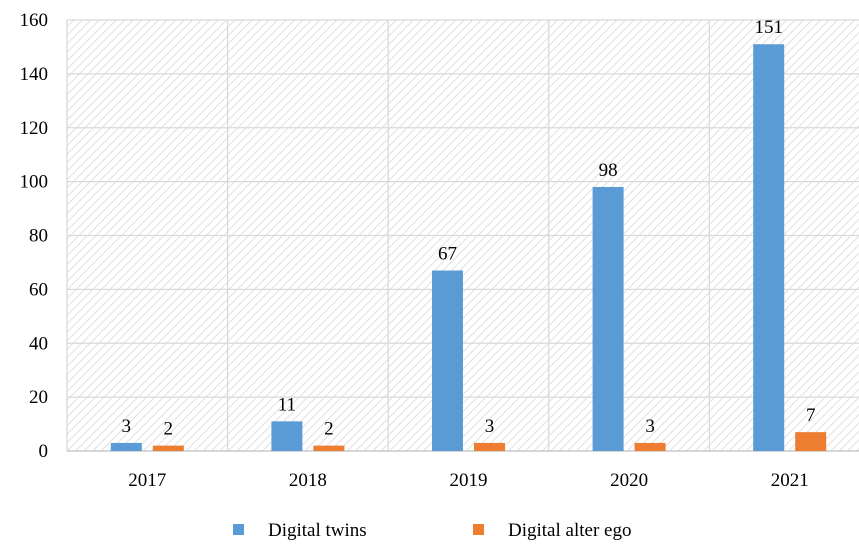 This screenshot has height=548, width=859. Describe the element at coordinates (34, 74) in the screenshot. I see `y-tick-label: 140` at that location.